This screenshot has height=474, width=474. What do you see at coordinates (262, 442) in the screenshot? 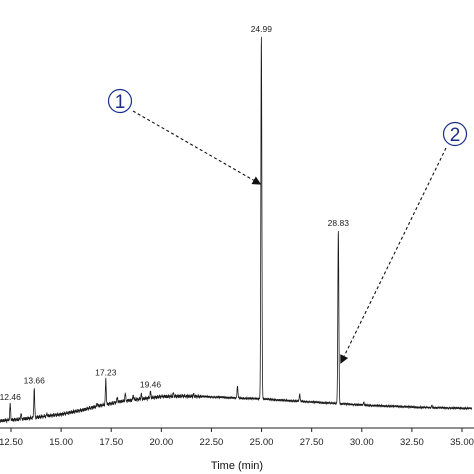
I see `x-tick-label: 25.00` at bounding box center [262, 442].